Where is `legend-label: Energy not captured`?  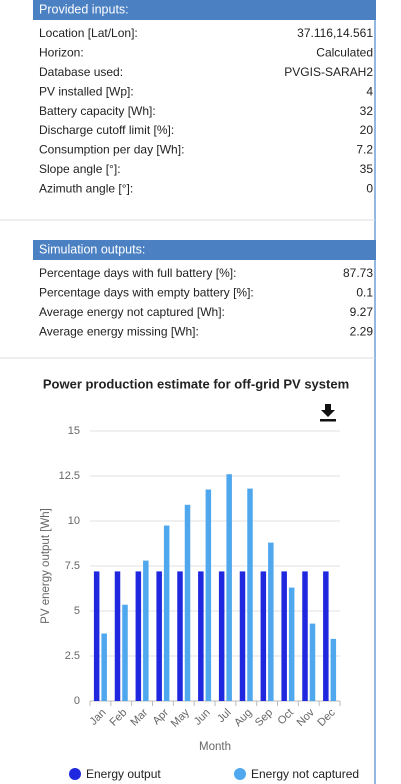
legend-label: Energy not captured is located at coordinates (305, 774).